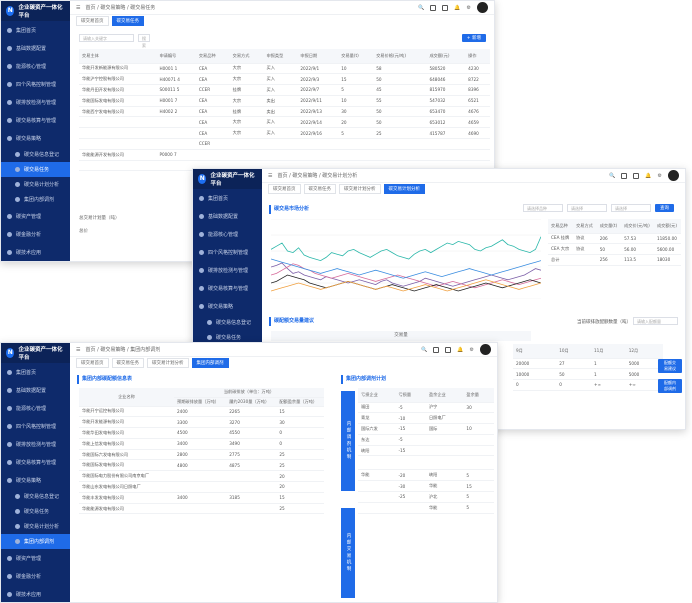 The image size is (692, 603). Describe the element at coordinates (168, 362) in the screenshot. I see `tab: 碳交易计划分析` at that location.